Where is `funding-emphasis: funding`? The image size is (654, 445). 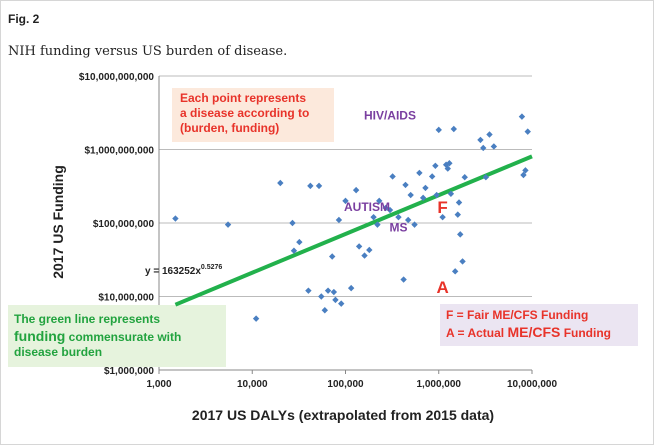 funding-emphasis: funding is located at coordinates (39, 336).